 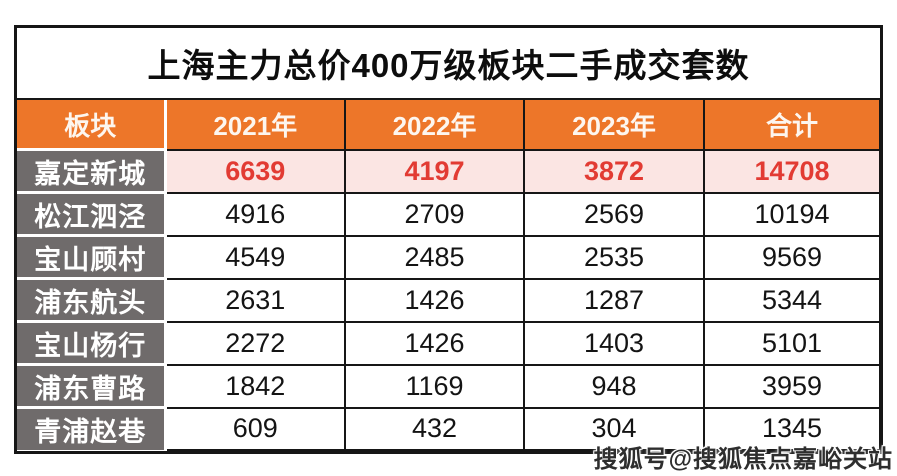 What do you see at coordinates (255, 171) in the screenshot?
I see `cell-2021: 6639` at bounding box center [255, 171].